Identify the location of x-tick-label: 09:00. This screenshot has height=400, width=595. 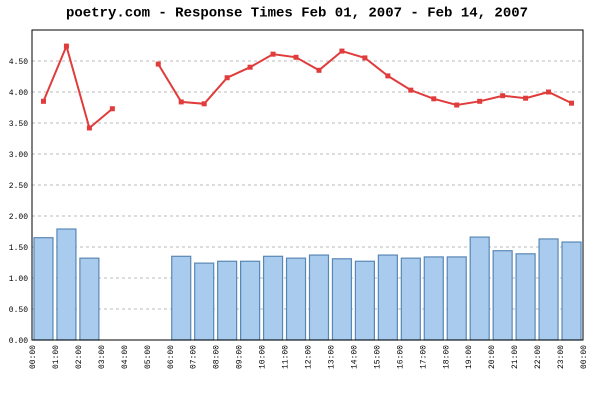
(240, 357).